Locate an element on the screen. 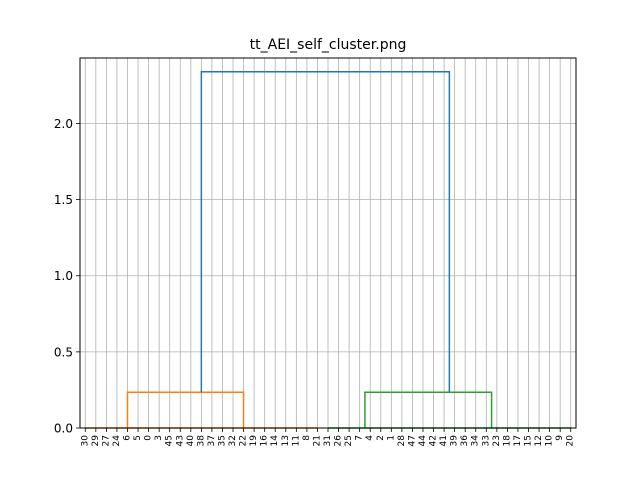 This screenshot has height=484, width=640. x-tick-label: 42 is located at coordinates (434, 440).